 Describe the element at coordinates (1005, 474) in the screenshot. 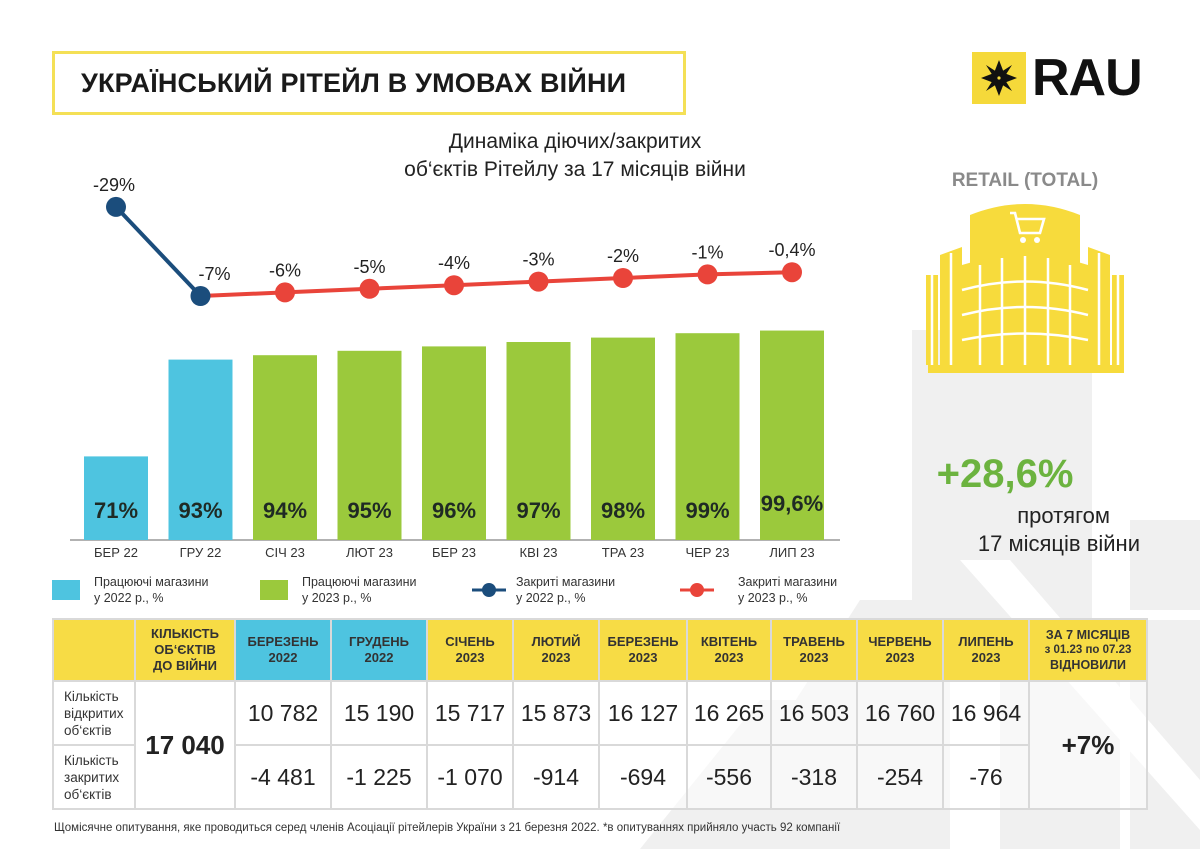

I see `total-growth-value: +28,6%` at that location.